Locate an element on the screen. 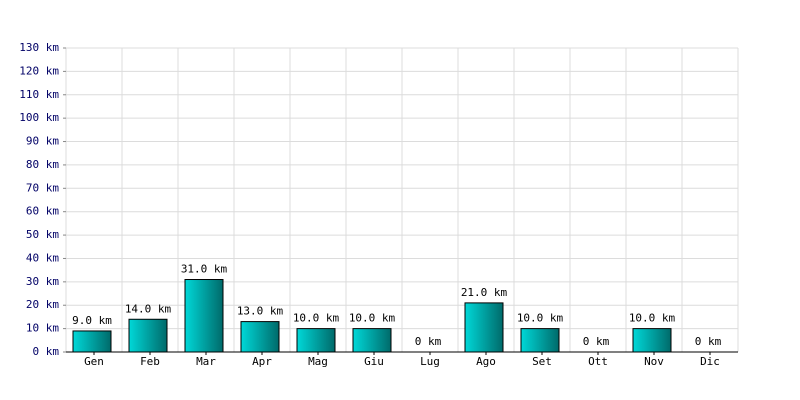 This screenshot has width=800, height=400. y-tick-label: 0 km is located at coordinates (46, 351).